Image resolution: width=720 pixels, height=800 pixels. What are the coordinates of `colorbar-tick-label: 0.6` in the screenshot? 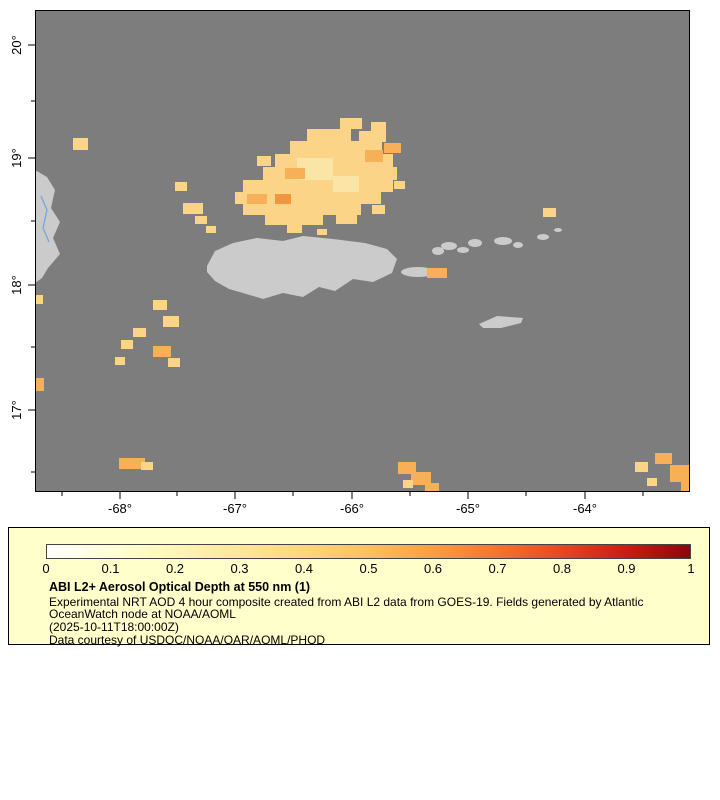 It's located at (433, 568).